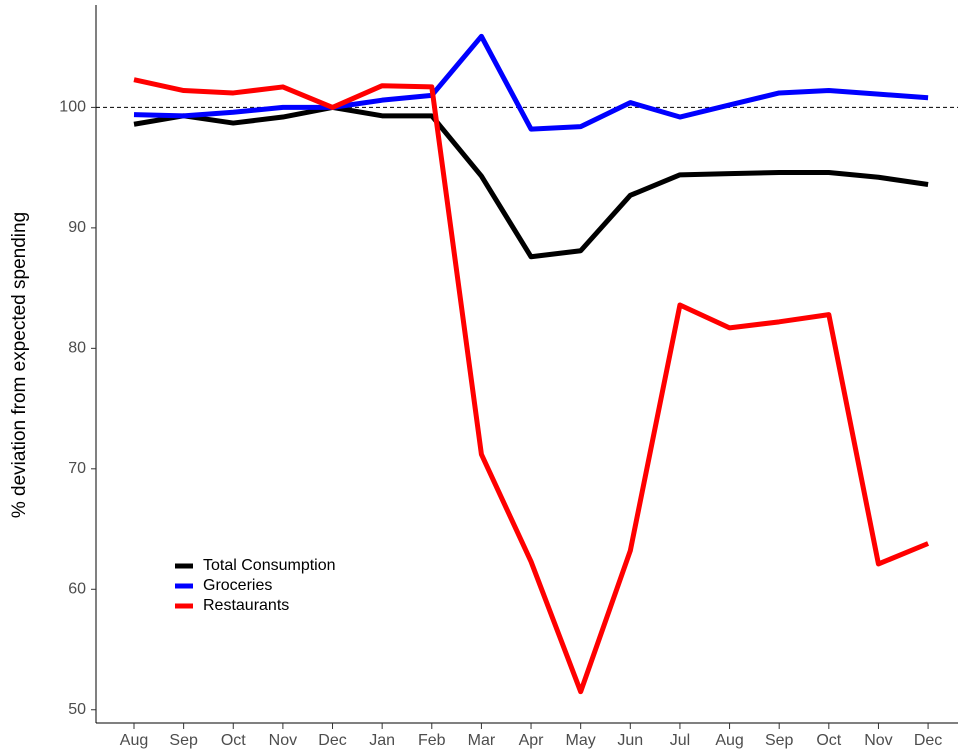  Describe the element at coordinates (269, 565) in the screenshot. I see `legend-label: Total Consumption` at that location.